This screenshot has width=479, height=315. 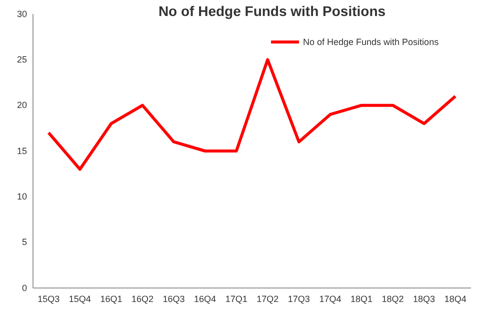 What do you see at coordinates (111, 299) in the screenshot?
I see `x-tick-label: 16Q1` at bounding box center [111, 299].